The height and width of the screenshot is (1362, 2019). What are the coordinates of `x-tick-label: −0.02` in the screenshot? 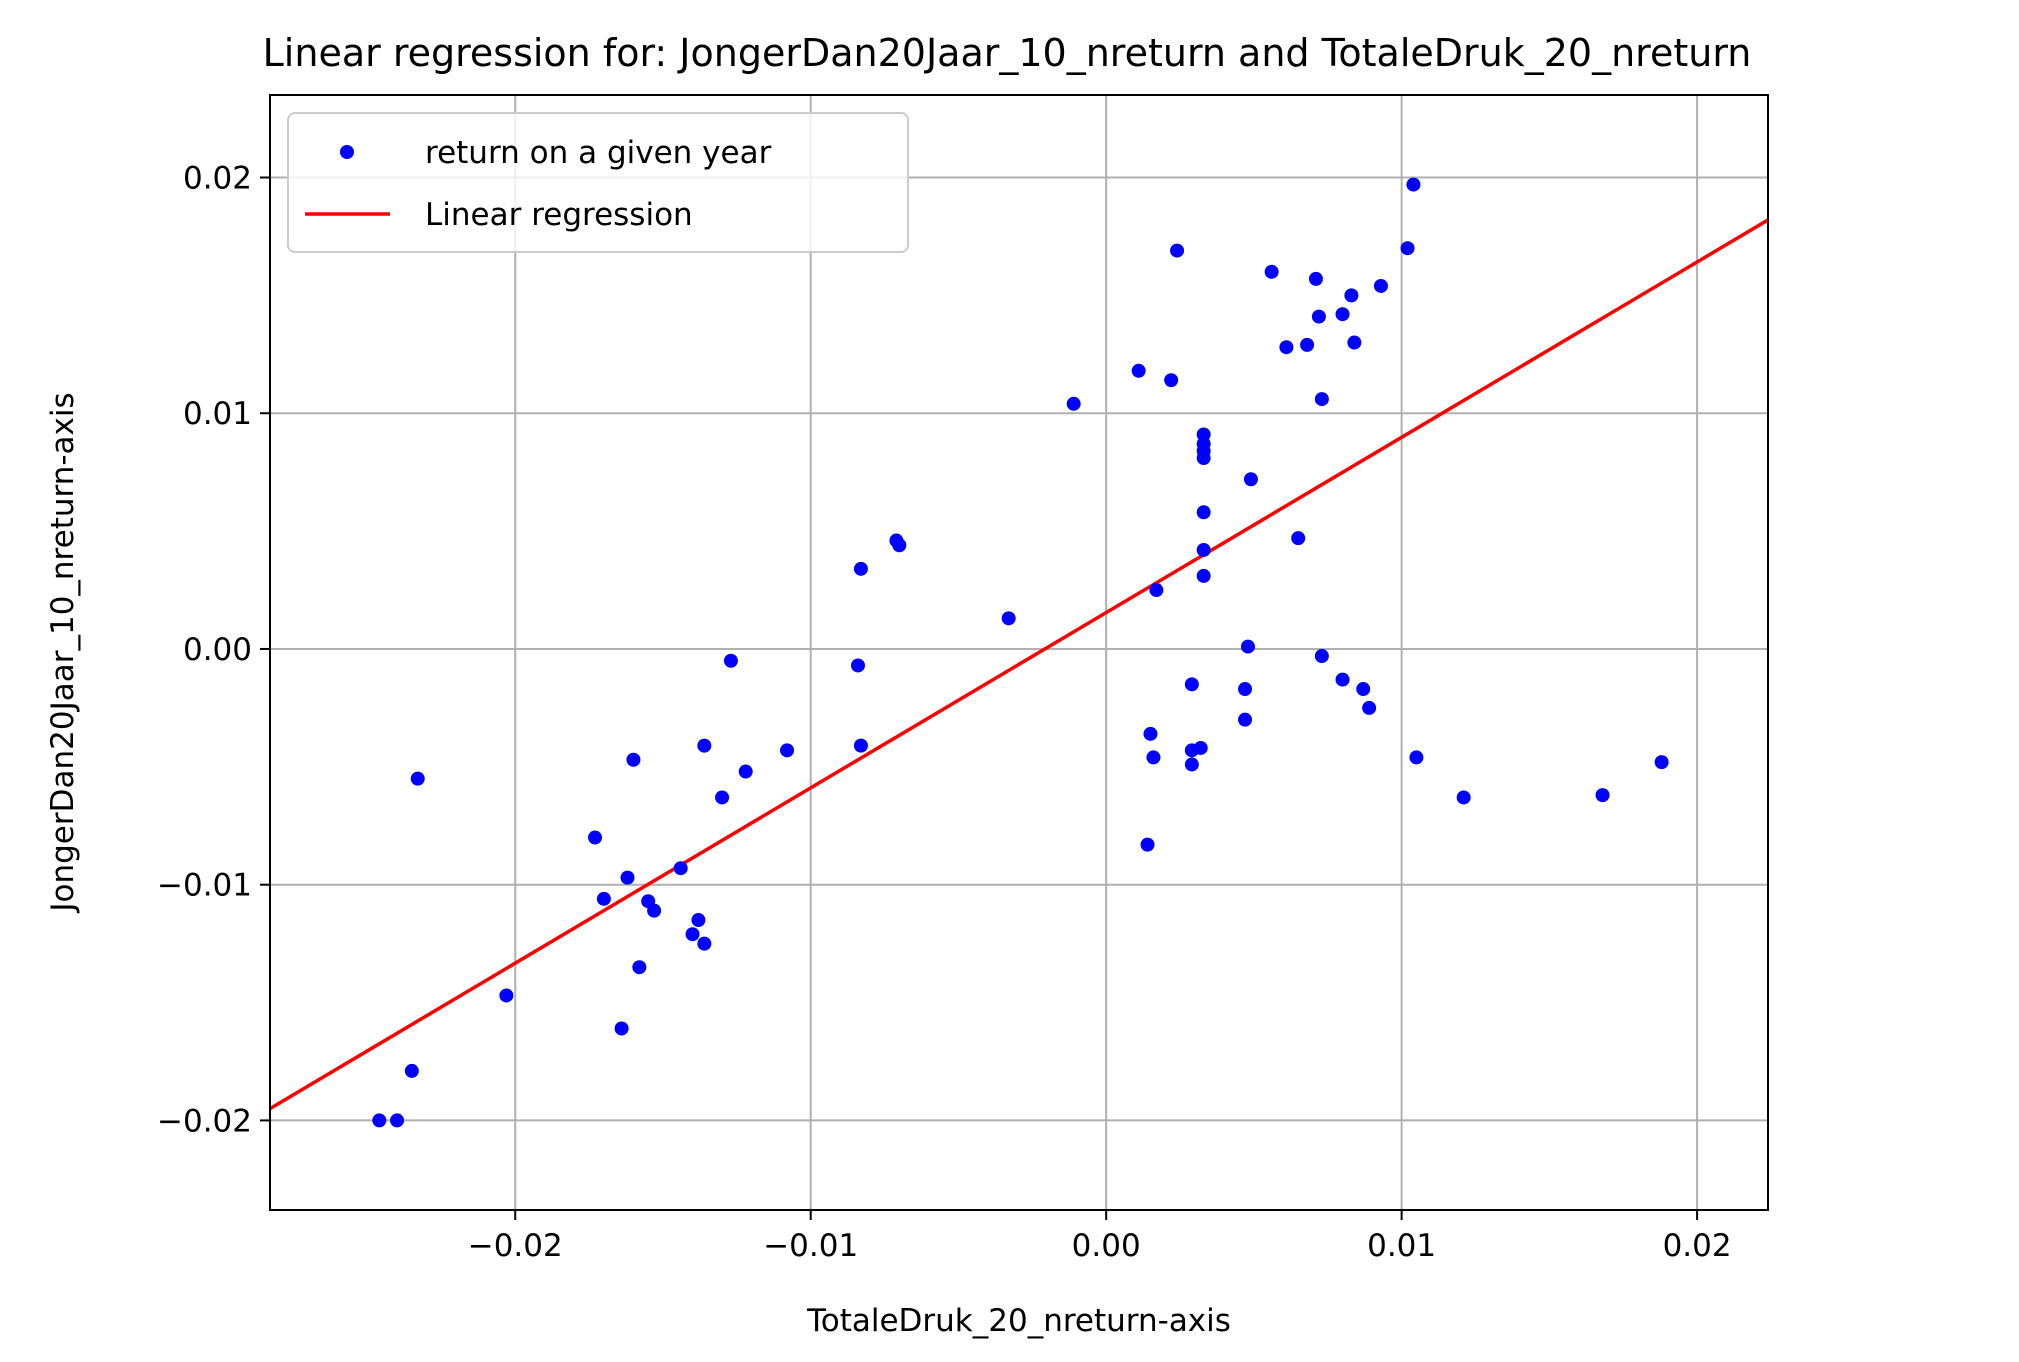 It's located at (515, 1246).